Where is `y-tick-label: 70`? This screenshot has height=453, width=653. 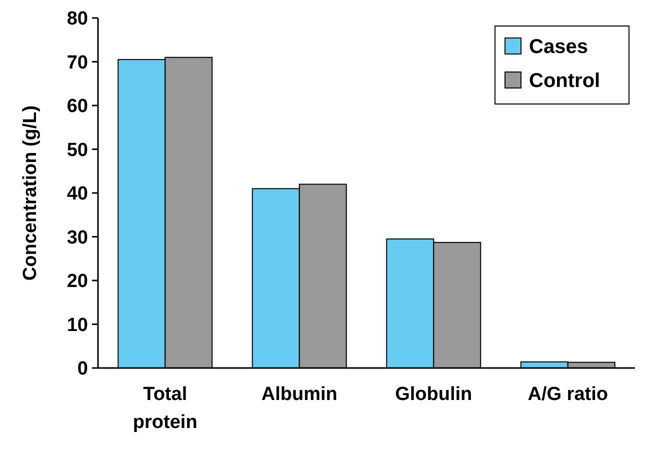 y-tick-label: 70 is located at coordinates (77, 63).